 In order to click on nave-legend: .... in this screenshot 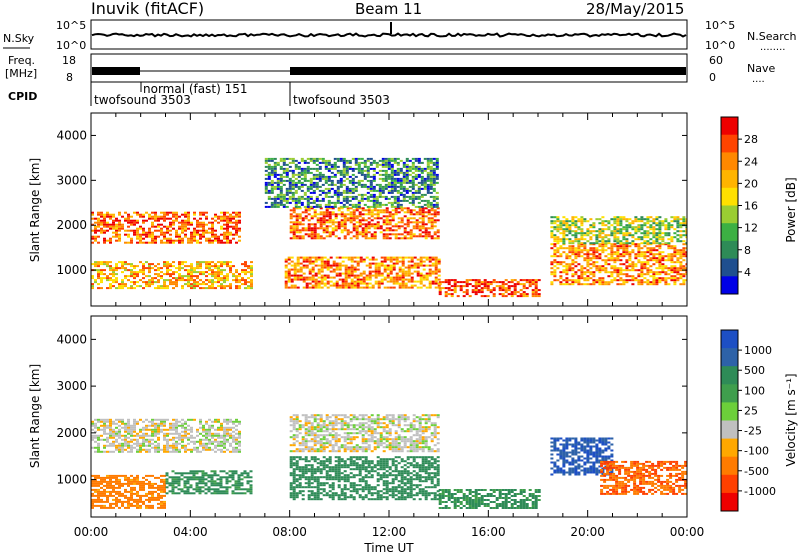, I will do `click(758, 79)`.